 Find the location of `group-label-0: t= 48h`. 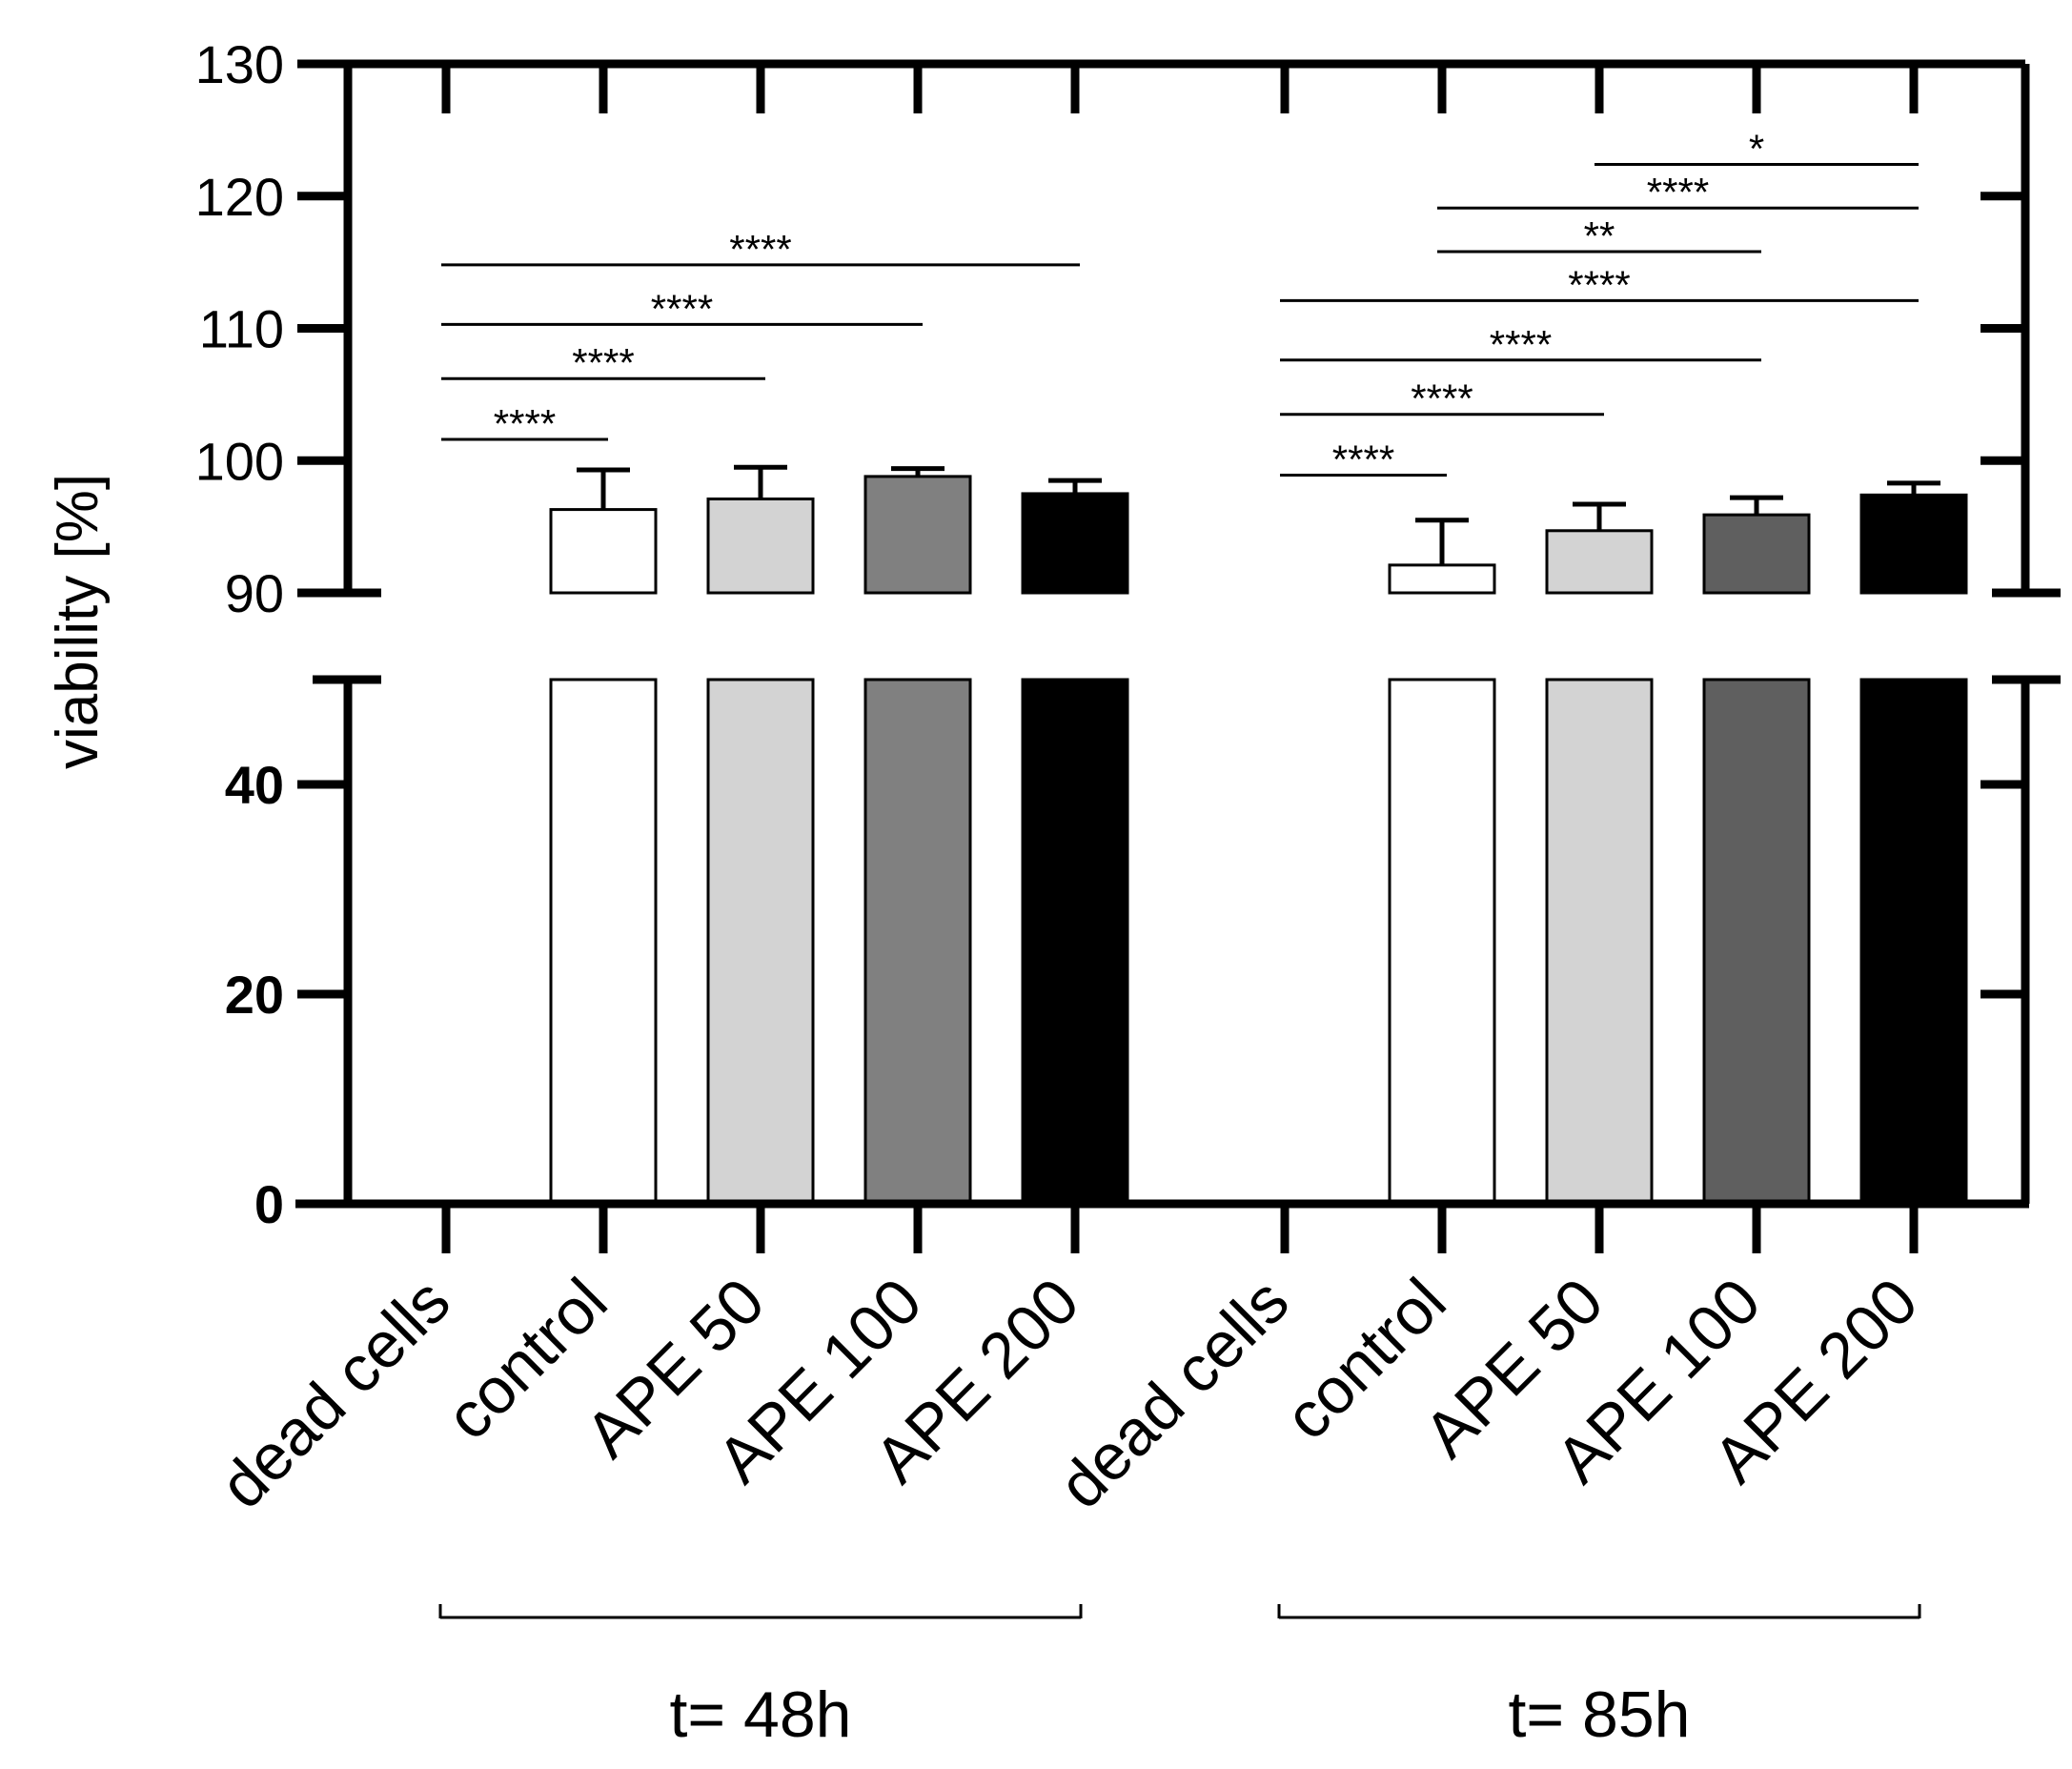

group-label-0: t= 48h is located at coordinates (761, 1714).